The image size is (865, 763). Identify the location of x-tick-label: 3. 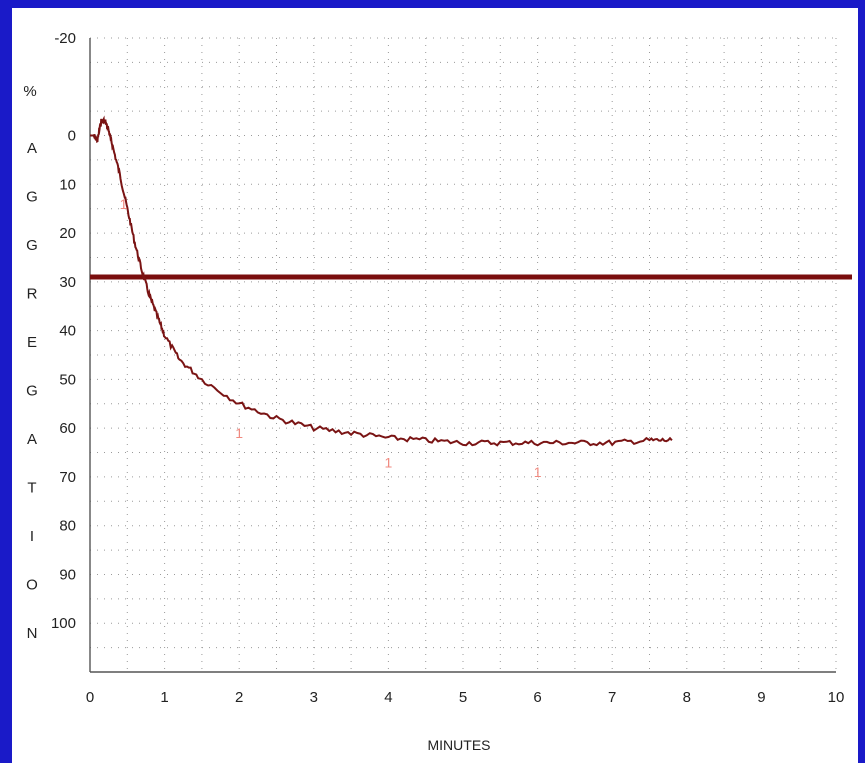
(314, 697).